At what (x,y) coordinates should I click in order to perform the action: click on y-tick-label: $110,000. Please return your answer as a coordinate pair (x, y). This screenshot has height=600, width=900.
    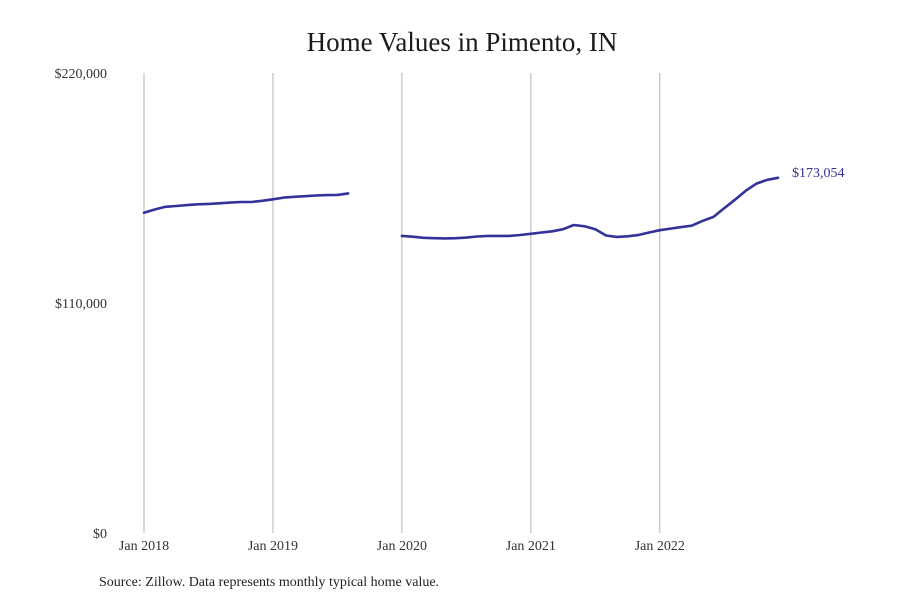
    Looking at the image, I should click on (81, 304).